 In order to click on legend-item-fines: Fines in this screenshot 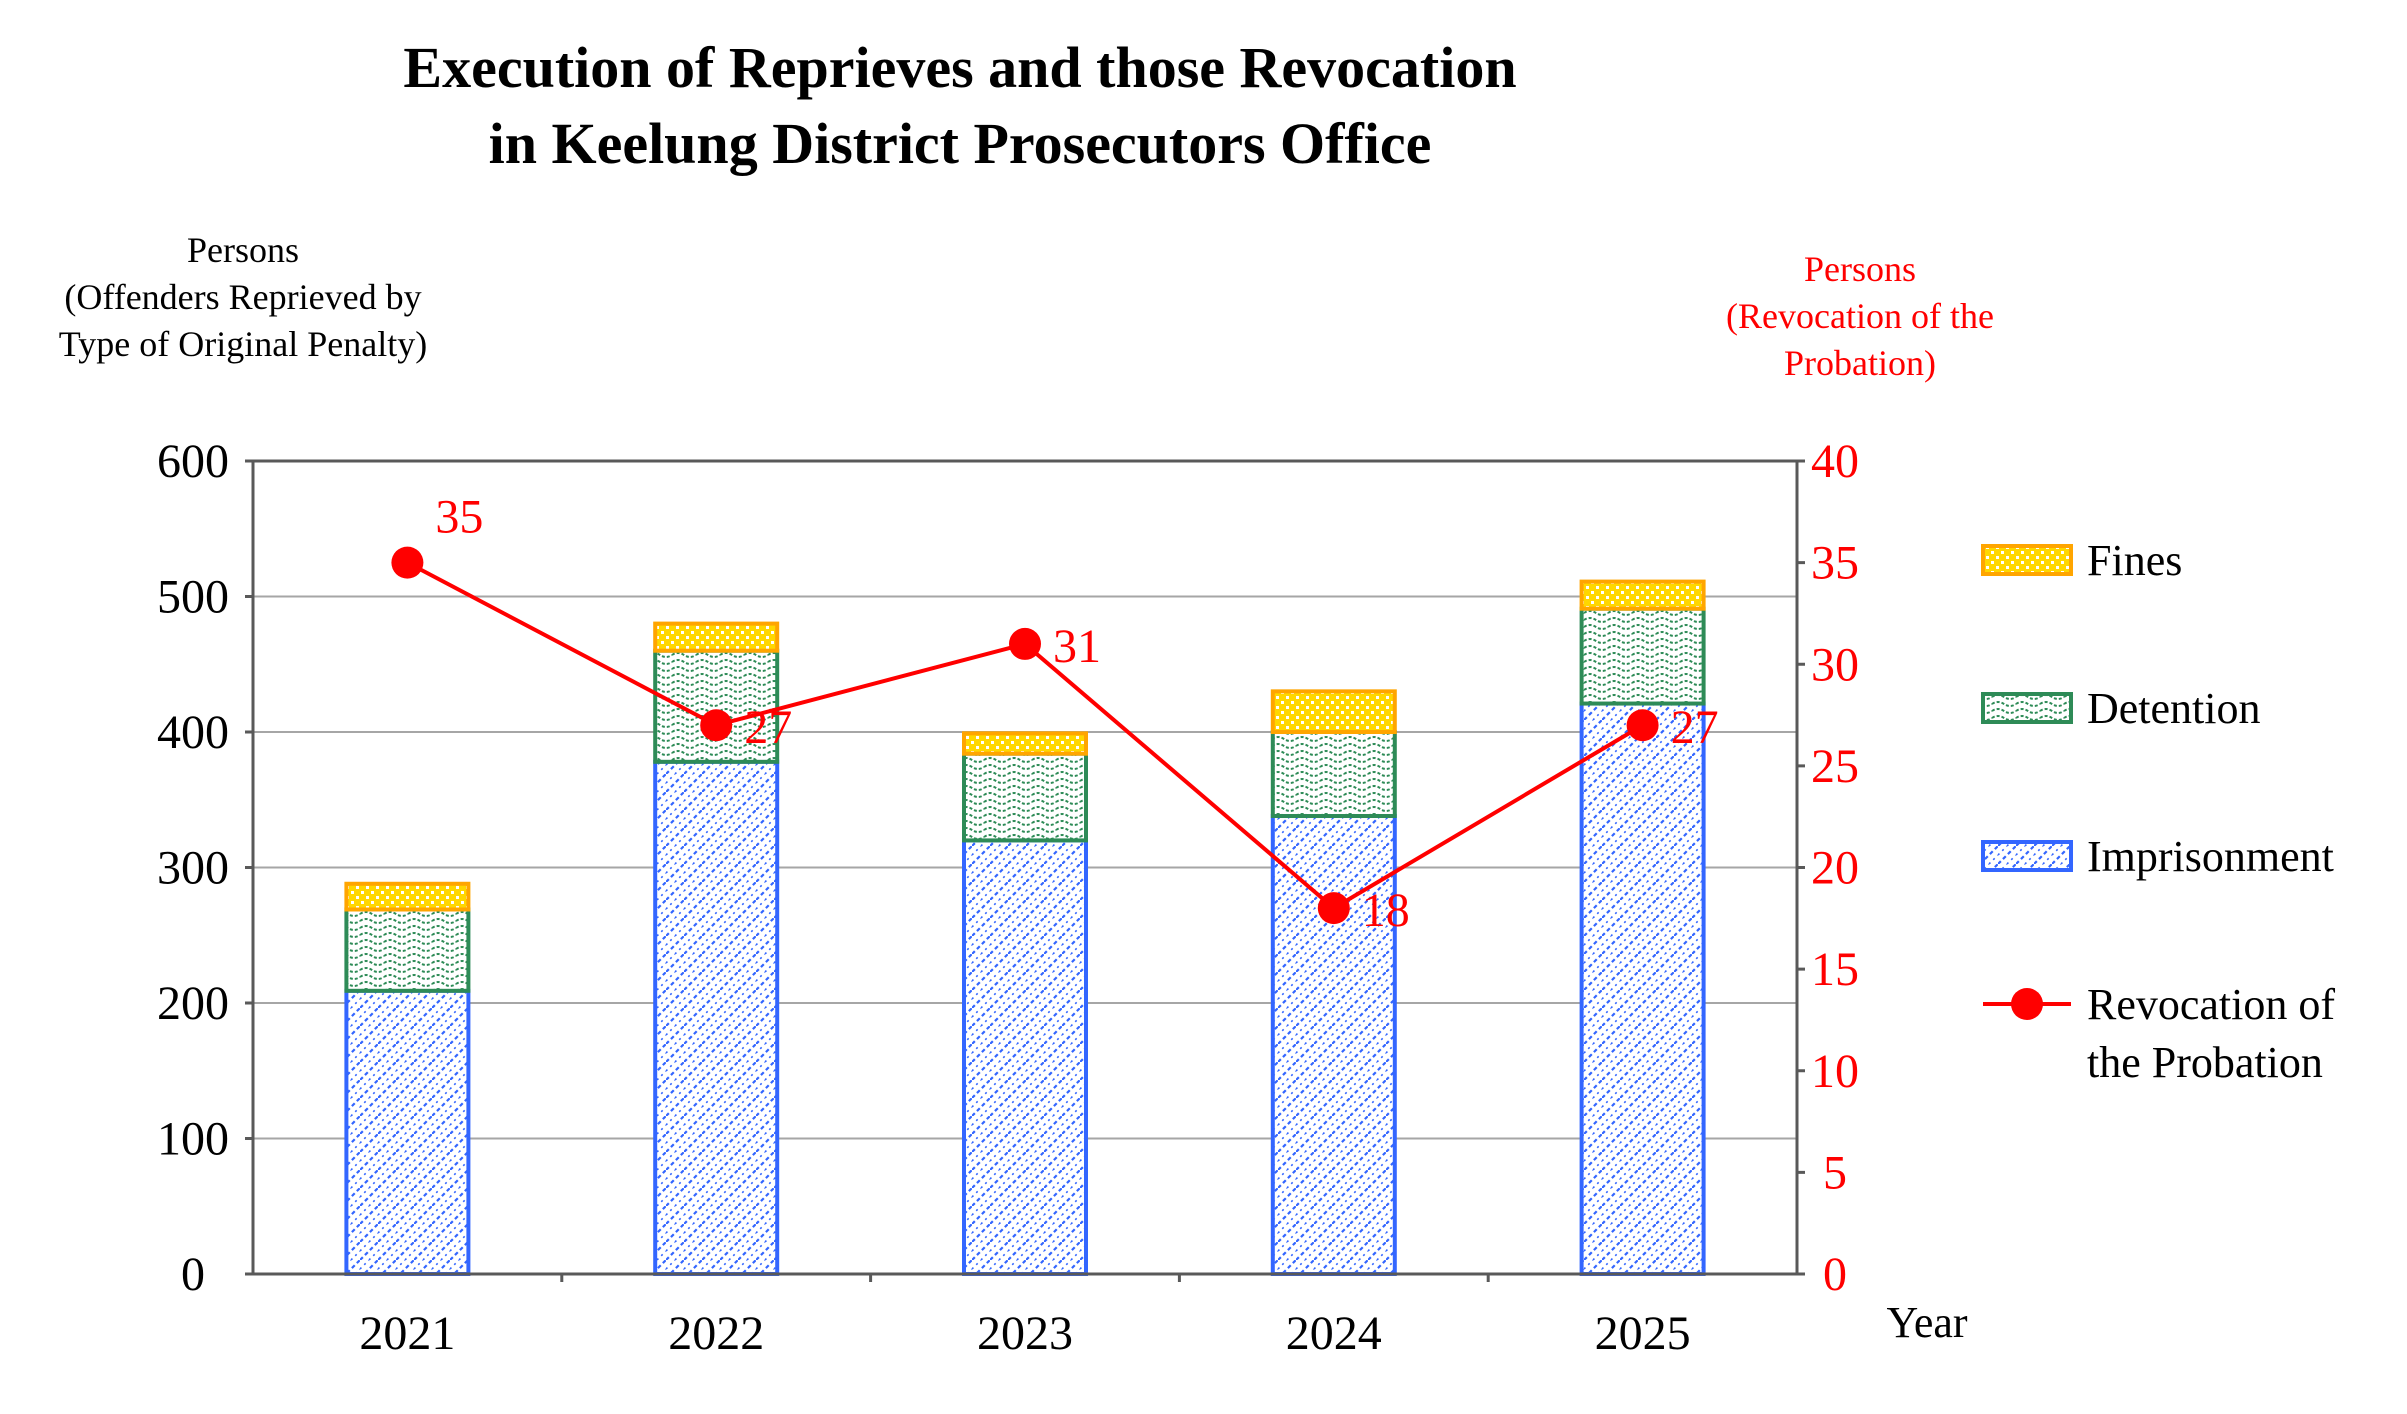, I will do `click(2081, 560)`.